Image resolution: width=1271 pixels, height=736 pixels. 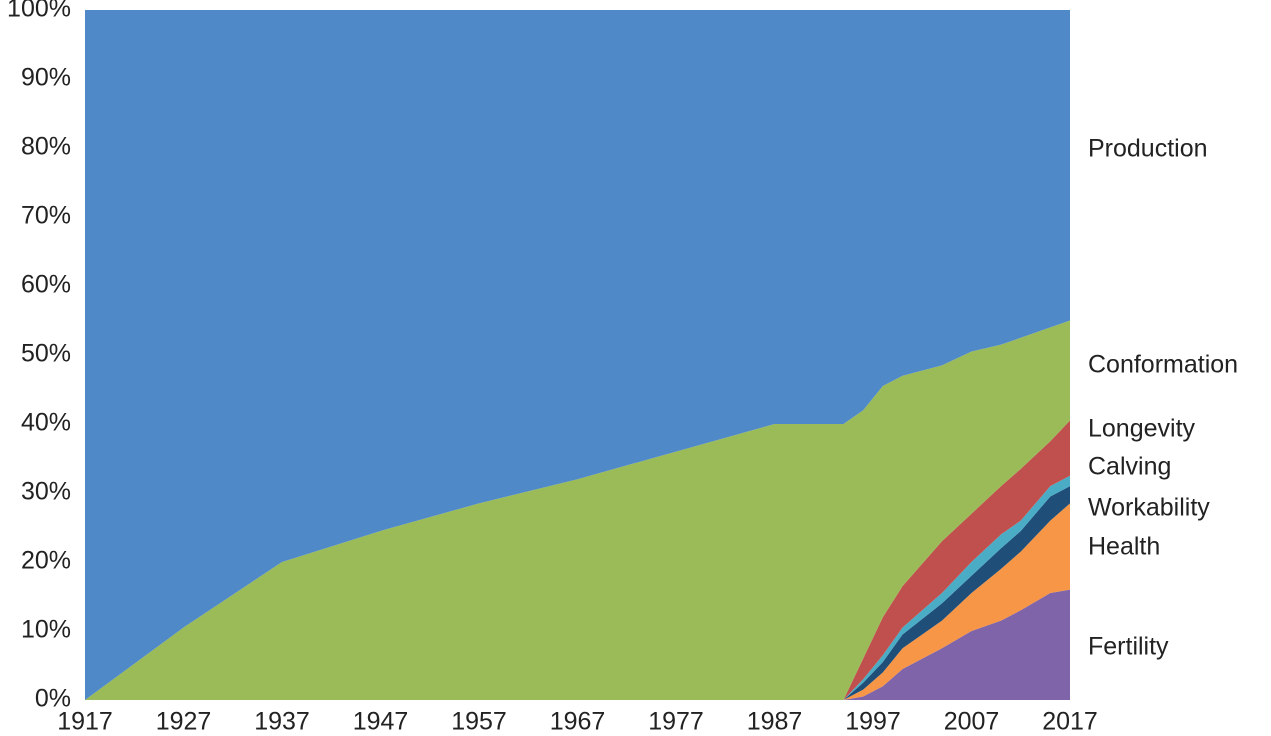 What do you see at coordinates (39, 11) in the screenshot?
I see `y-tick-label: 100%` at bounding box center [39, 11].